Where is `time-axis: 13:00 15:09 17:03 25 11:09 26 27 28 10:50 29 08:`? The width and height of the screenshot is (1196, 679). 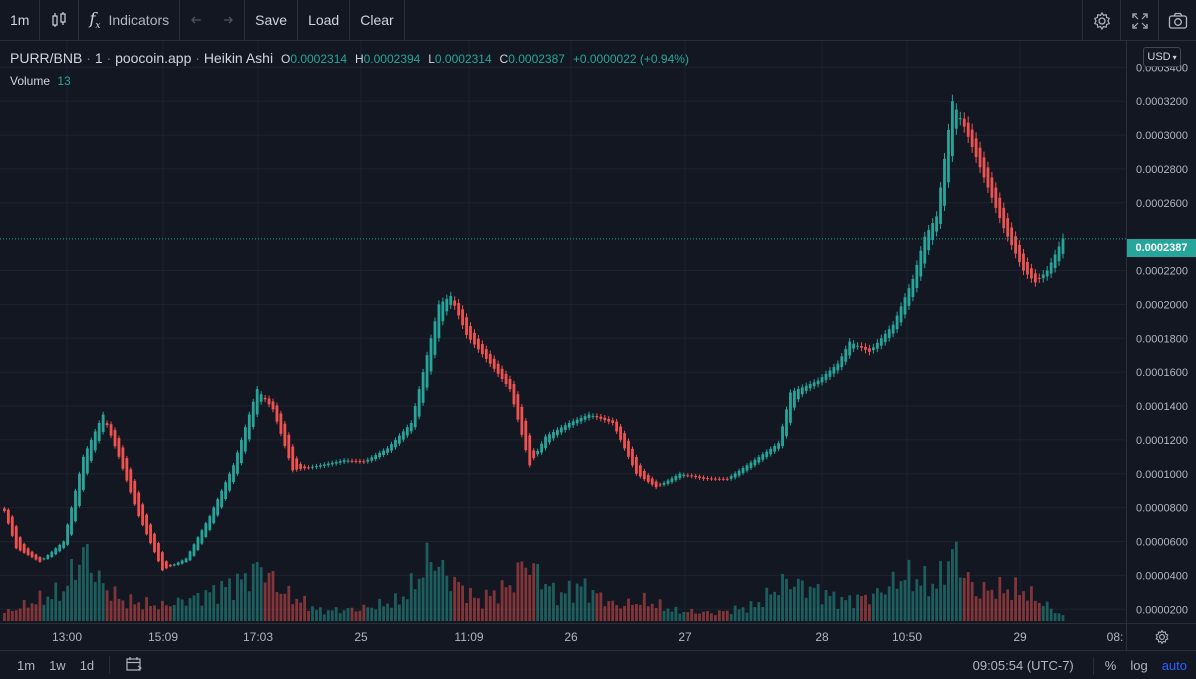 time-axis: 13:00 15:09 17:03 25 11:09 26 27 28 10:50 29 08: is located at coordinates (563, 636).